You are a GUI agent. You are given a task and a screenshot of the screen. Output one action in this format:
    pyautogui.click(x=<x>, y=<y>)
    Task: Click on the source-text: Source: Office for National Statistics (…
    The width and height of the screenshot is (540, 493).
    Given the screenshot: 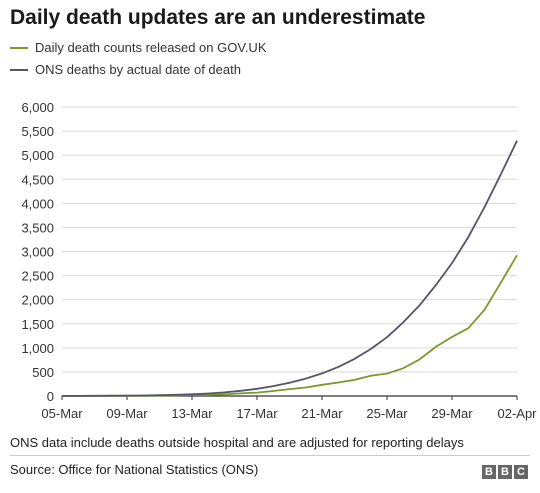 What is the action you would take?
    pyautogui.click(x=134, y=469)
    